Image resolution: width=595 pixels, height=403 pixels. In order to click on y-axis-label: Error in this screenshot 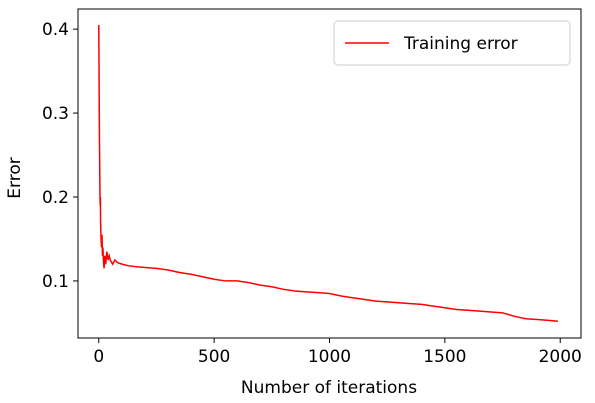, I will do `click(15, 177)`.